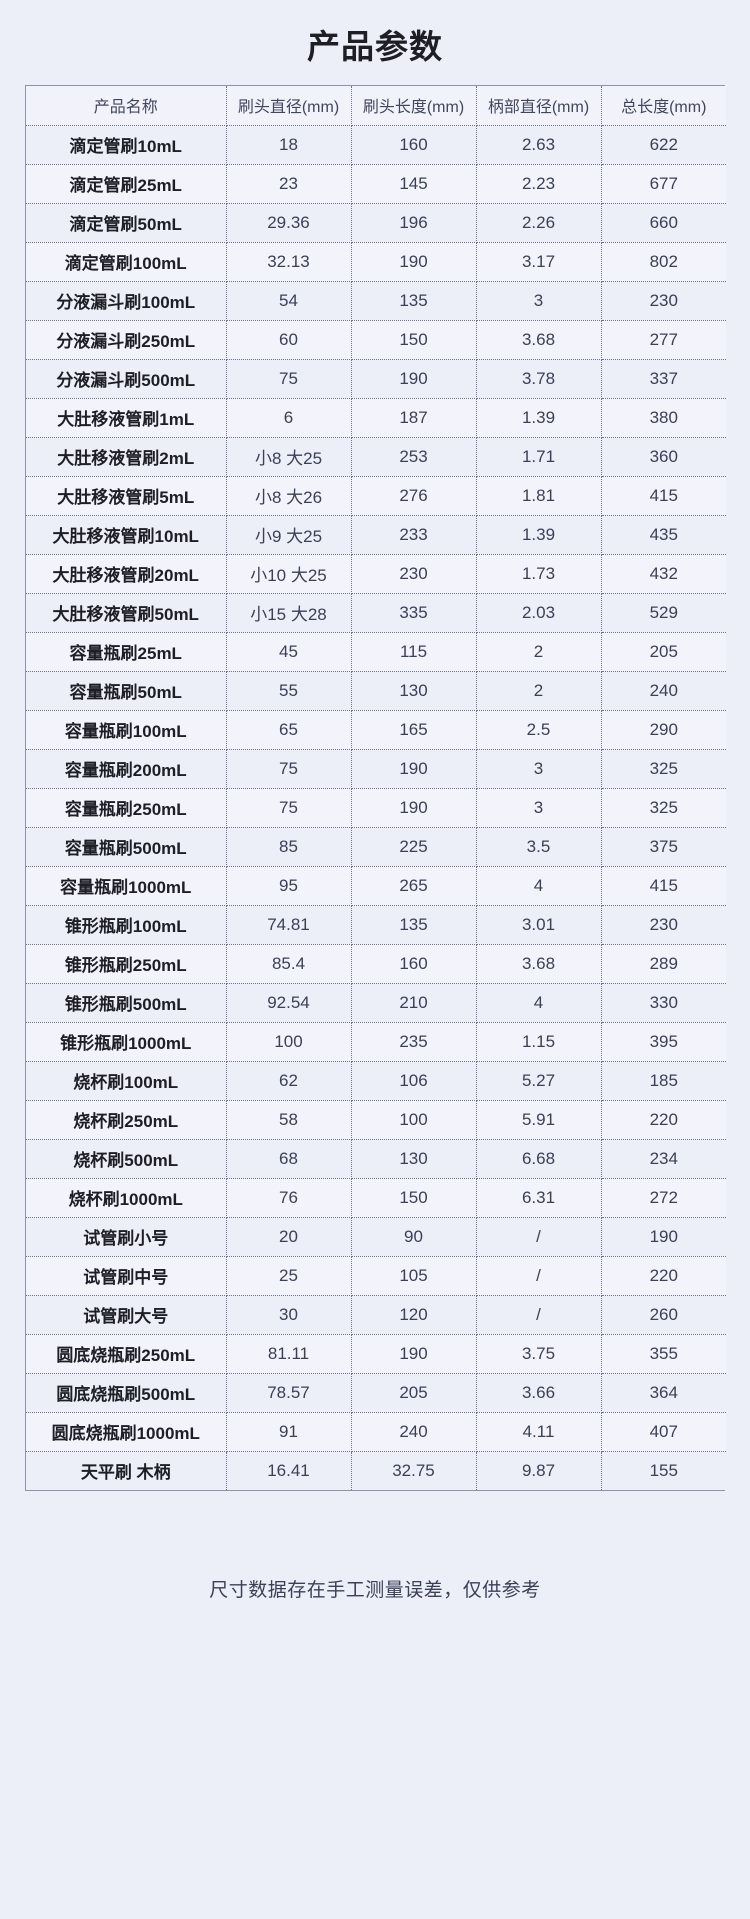  What do you see at coordinates (539, 1042) in the screenshot?
I see `cell-handle-diameter: 1.15` at bounding box center [539, 1042].